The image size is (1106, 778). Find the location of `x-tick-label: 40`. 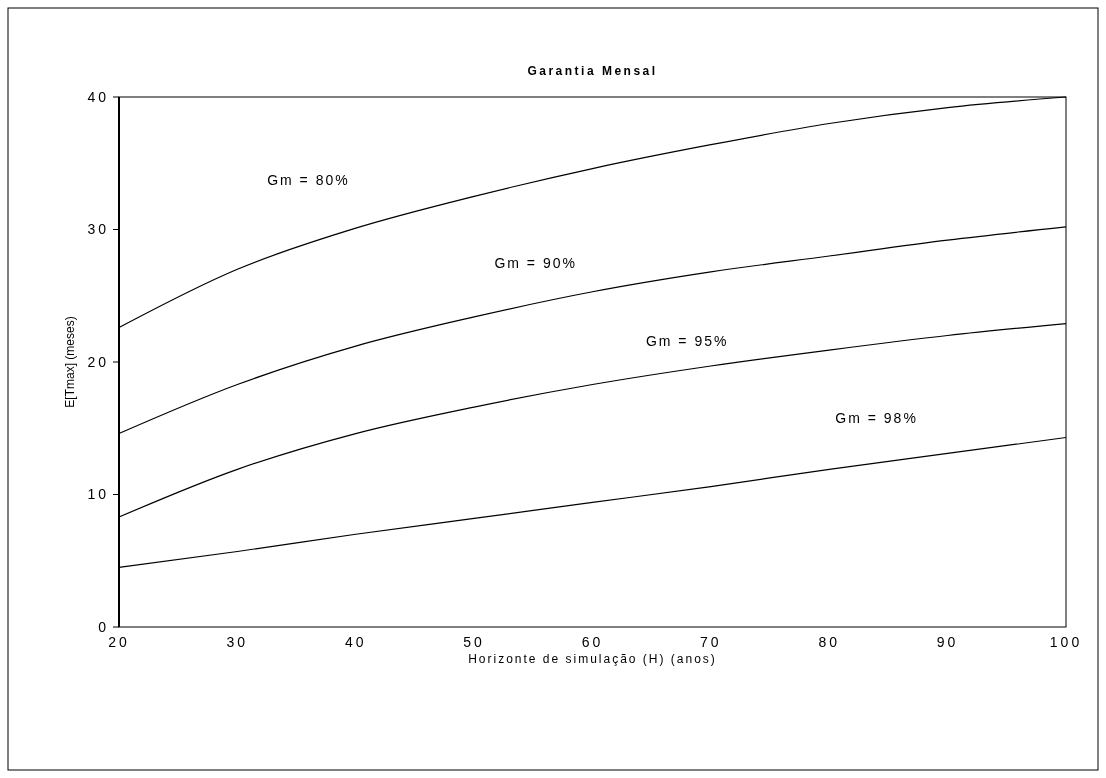

x-tick-label: 40 is located at coordinates (355, 642).